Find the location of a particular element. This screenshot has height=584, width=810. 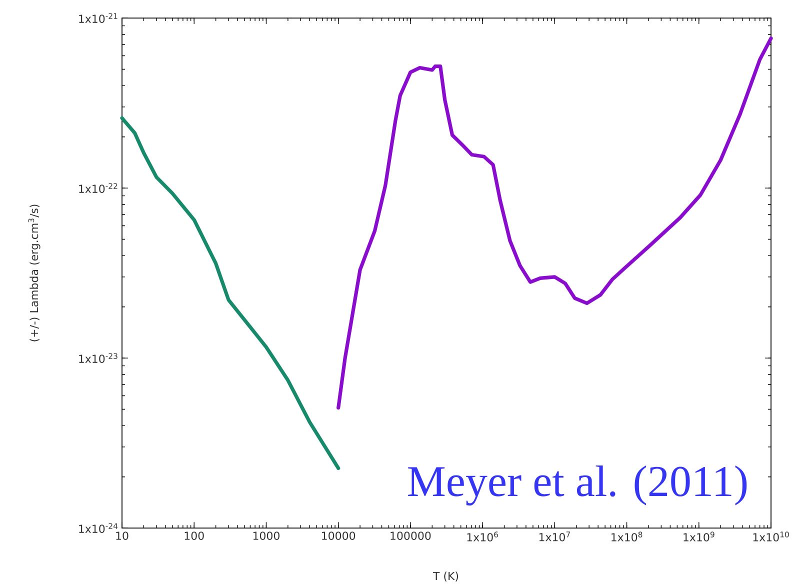

x-tick-label: 1x10$^{10}$ is located at coordinates (771, 537).